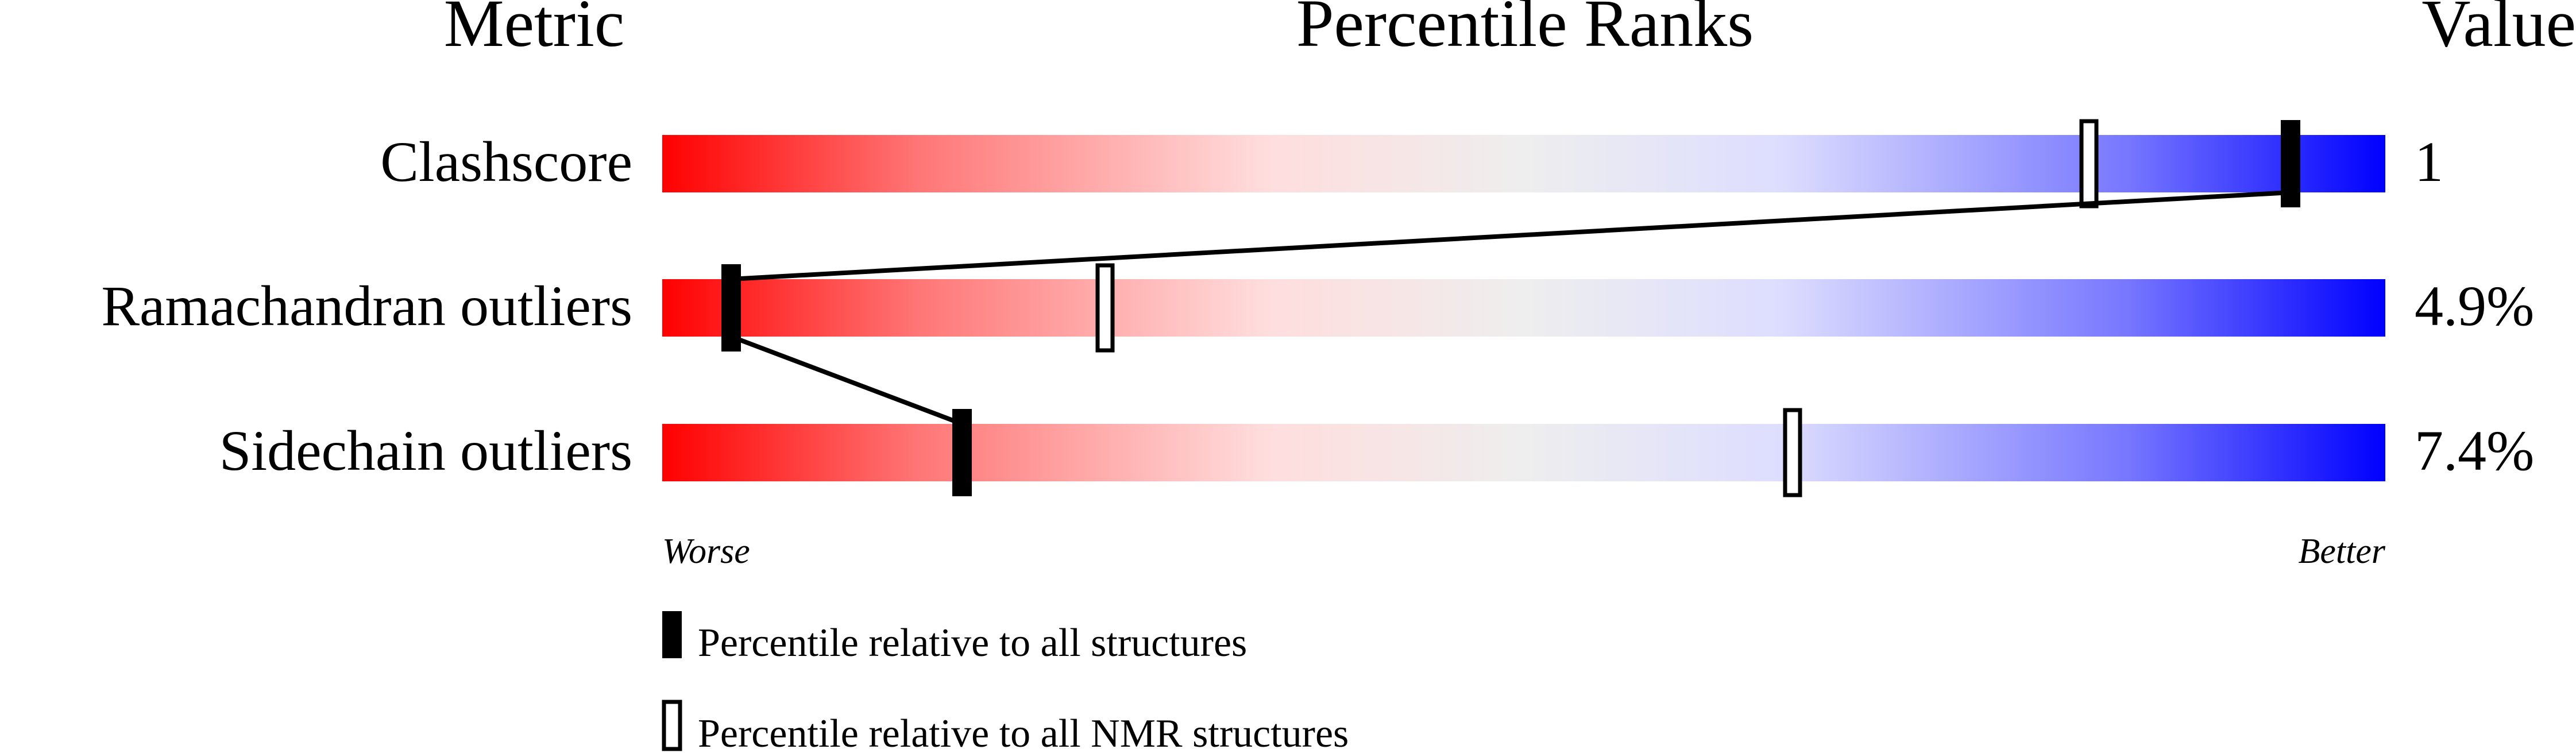  What do you see at coordinates (2342, 551) in the screenshot?
I see `better-label: Better` at bounding box center [2342, 551].